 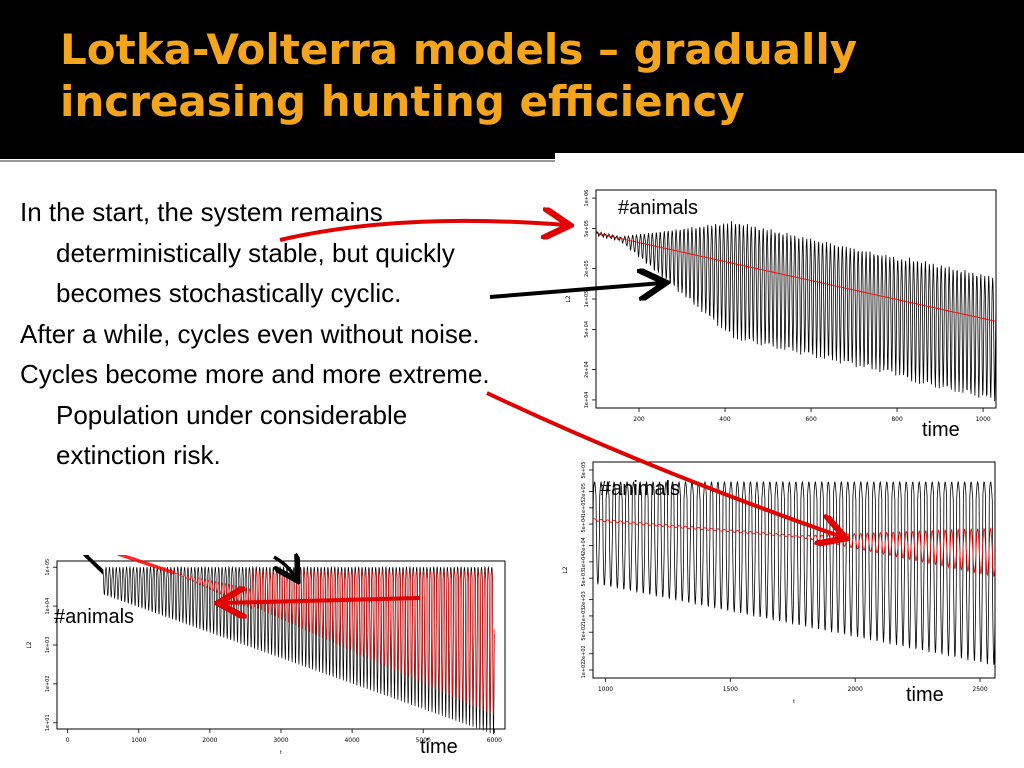 What do you see at coordinates (584, 578) in the screenshot?
I see `y-tick-label: 5e+03` at bounding box center [584, 578].